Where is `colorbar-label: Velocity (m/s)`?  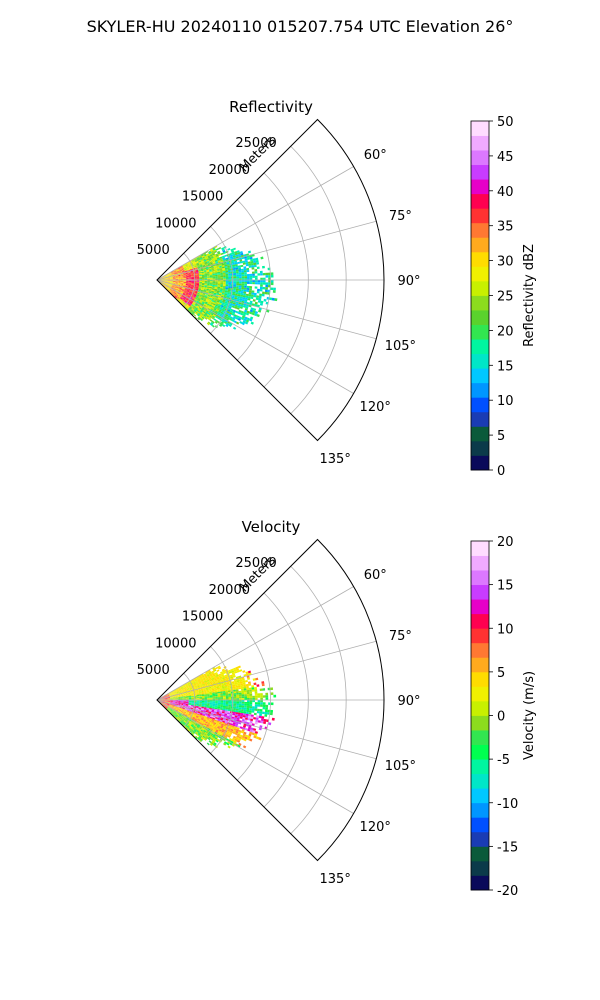
colorbar-label: Velocity (m/s) is located at coordinates (529, 715).